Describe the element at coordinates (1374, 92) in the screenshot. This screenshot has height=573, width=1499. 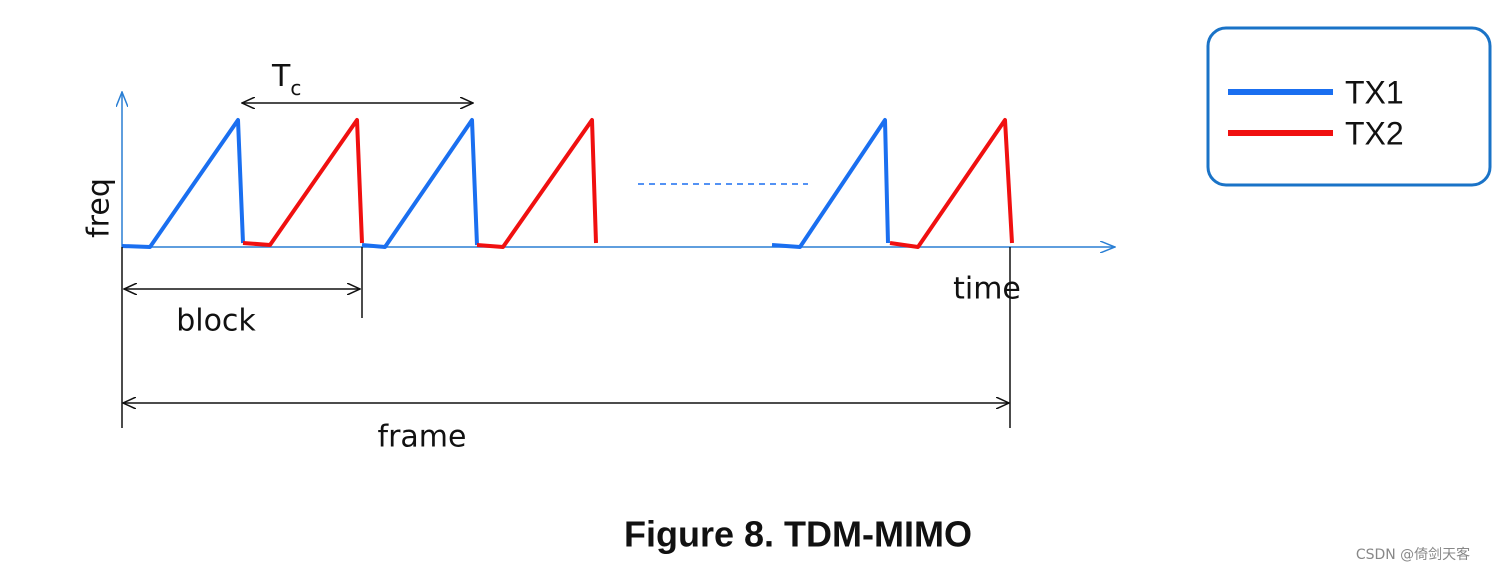
I see `legend-label: TX1` at that location.